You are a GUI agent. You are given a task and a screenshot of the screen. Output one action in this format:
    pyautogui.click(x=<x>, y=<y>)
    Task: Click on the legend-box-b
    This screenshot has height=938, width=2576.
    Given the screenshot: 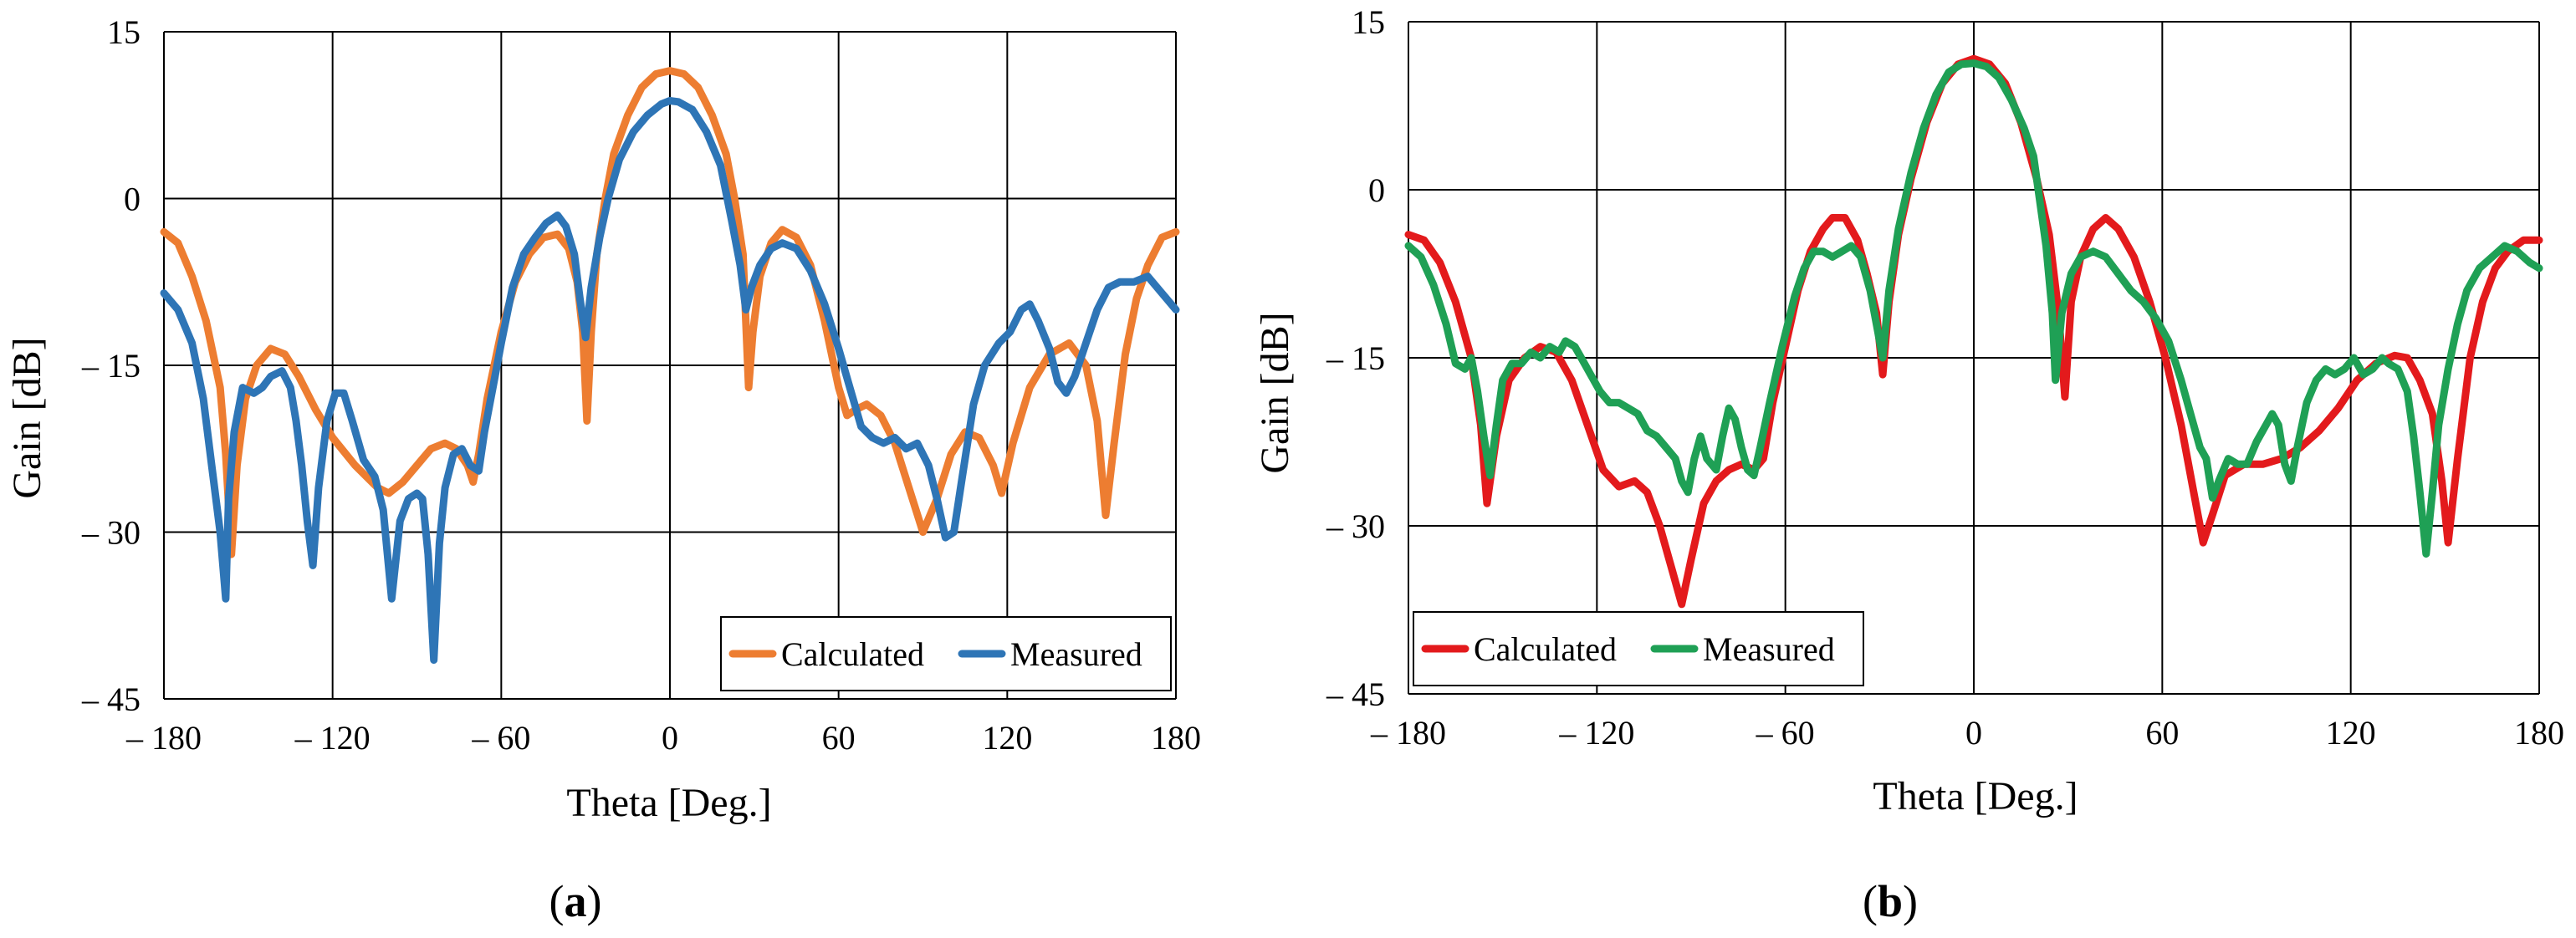 What is the action you would take?
    pyautogui.click(x=1638, y=648)
    